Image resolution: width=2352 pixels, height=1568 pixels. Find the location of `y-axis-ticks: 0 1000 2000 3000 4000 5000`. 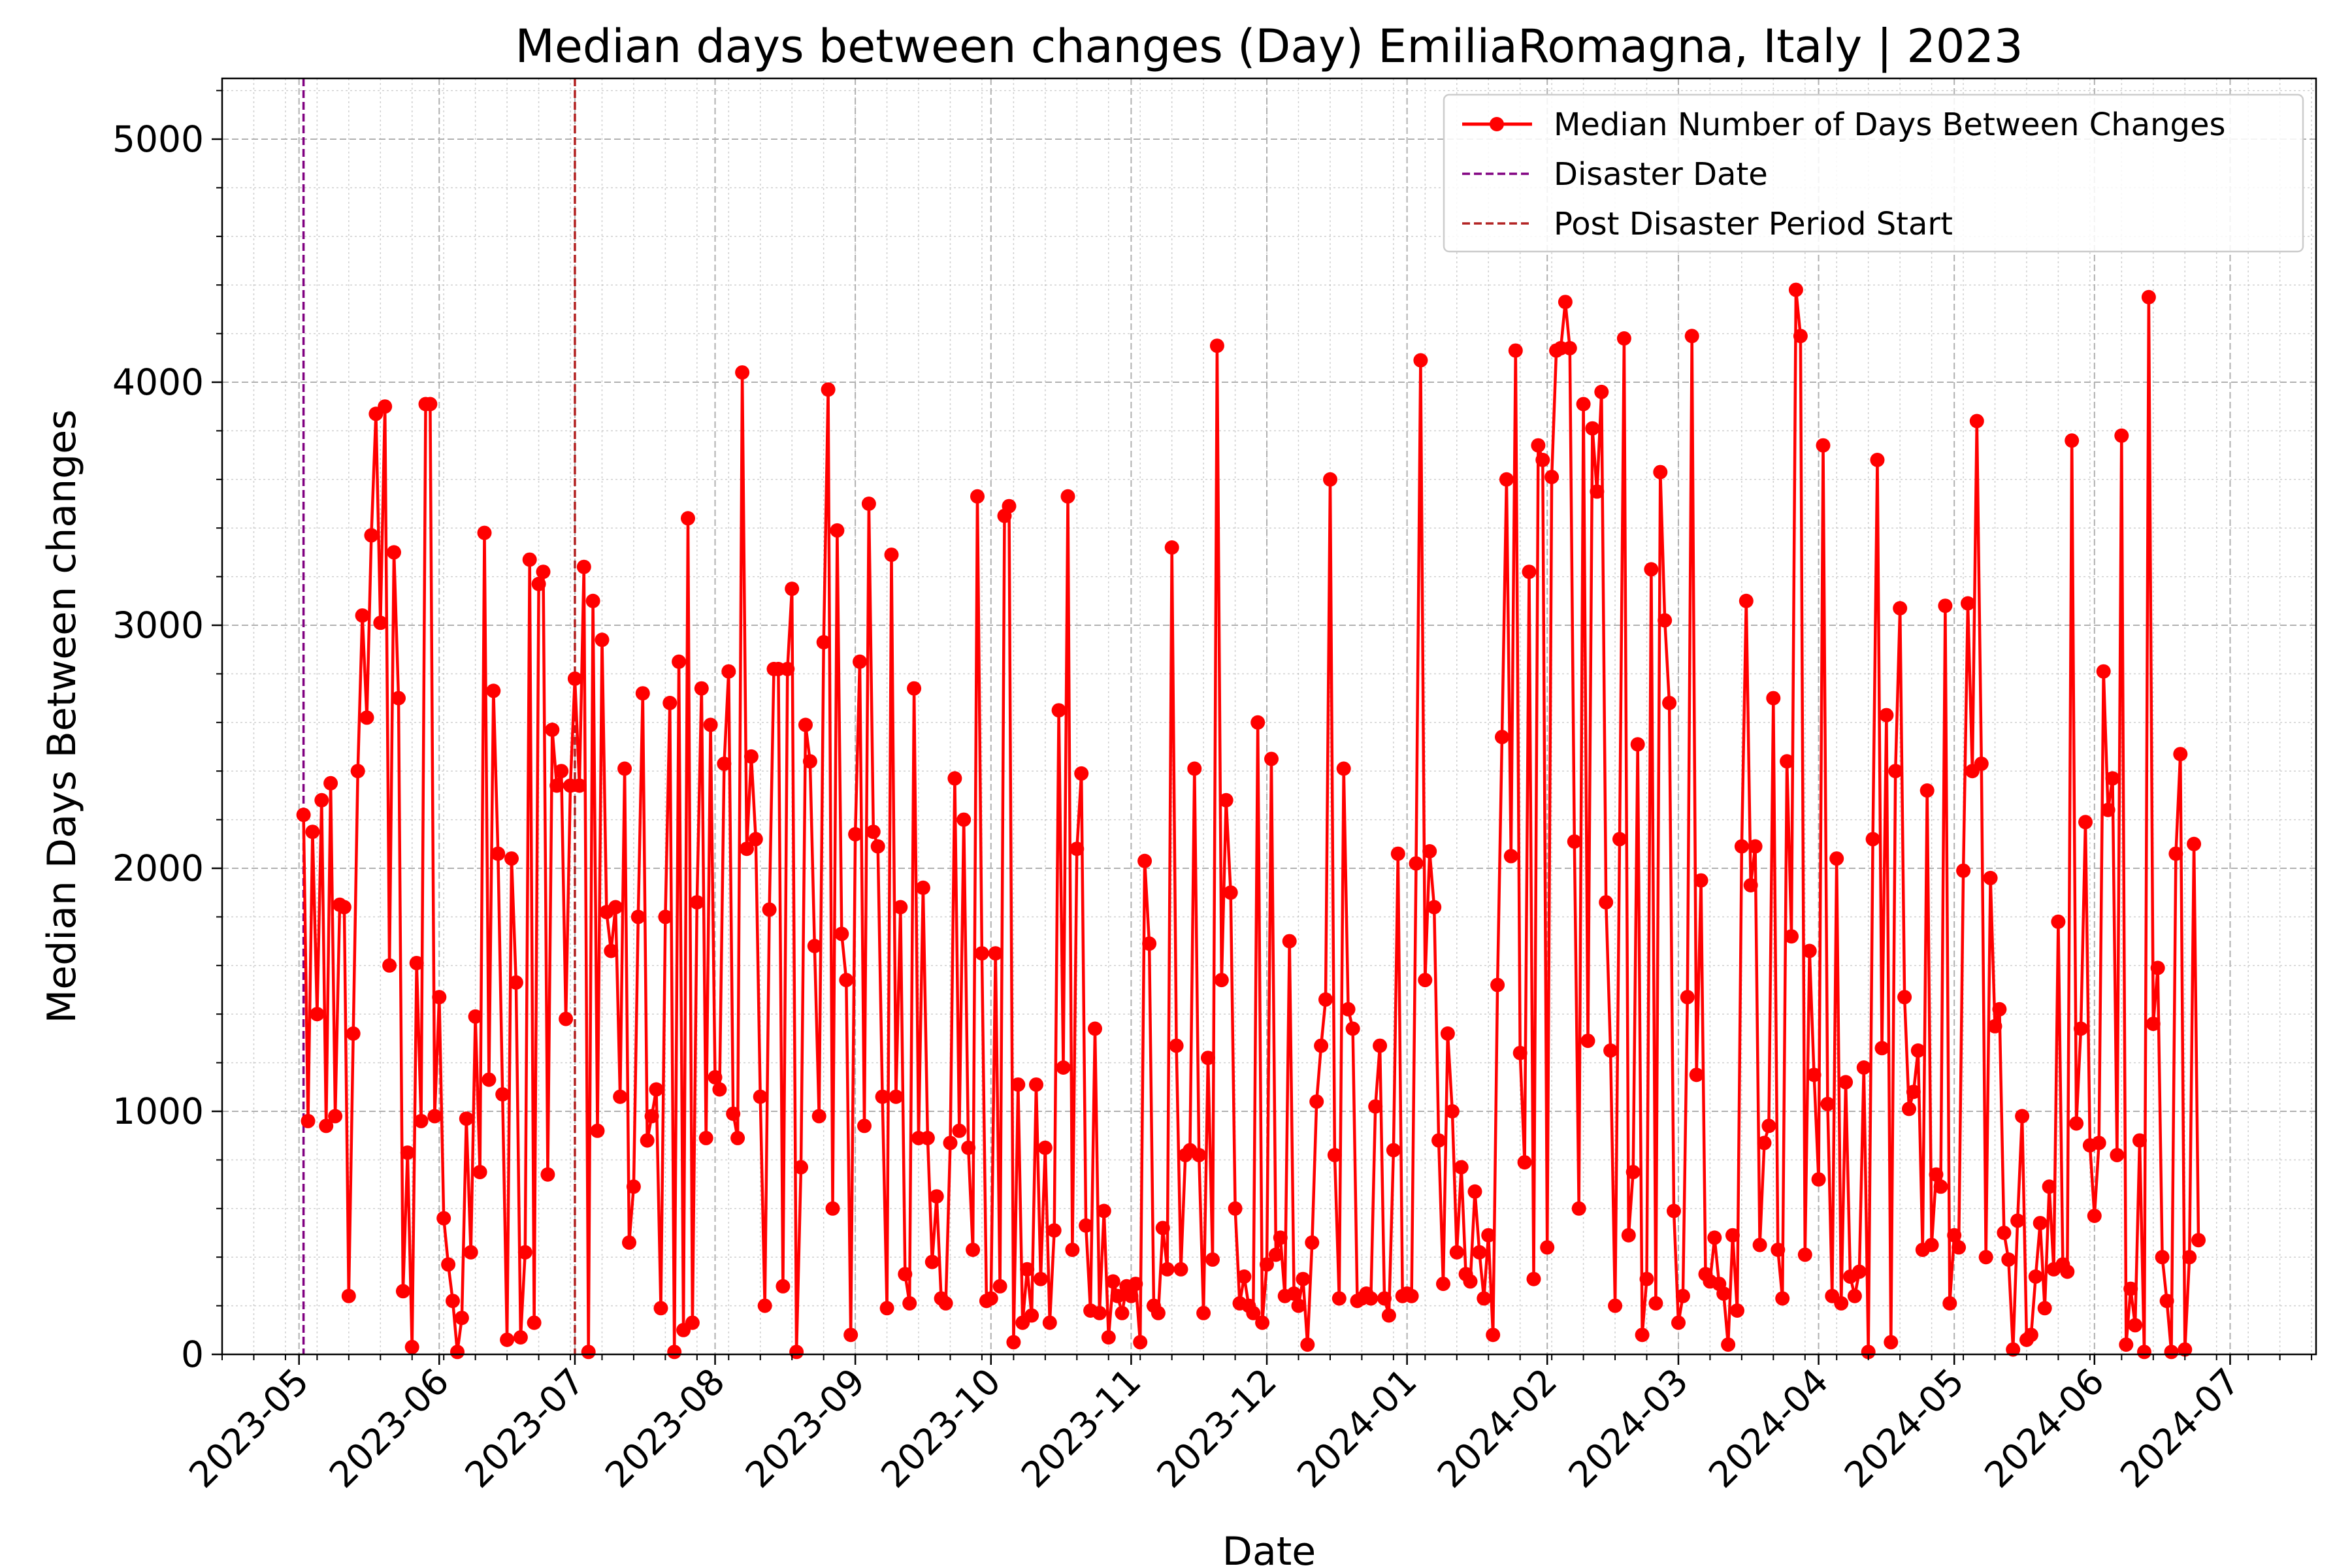

y-axis-ticks: 0 1000 2000 3000 4000 5000 is located at coordinates (167, 732).